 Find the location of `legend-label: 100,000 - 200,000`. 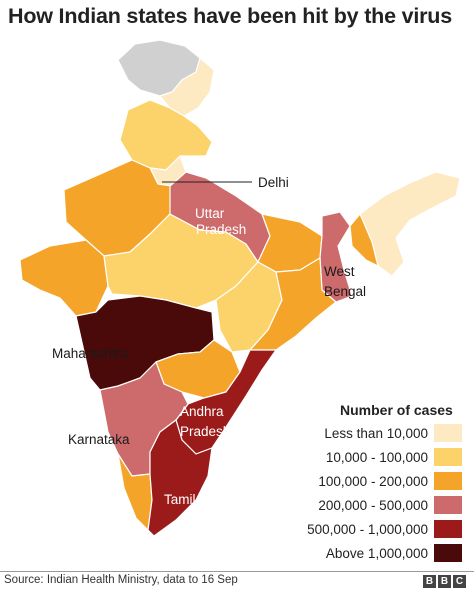

legend-label: 100,000 - 200,000 is located at coordinates (373, 481).